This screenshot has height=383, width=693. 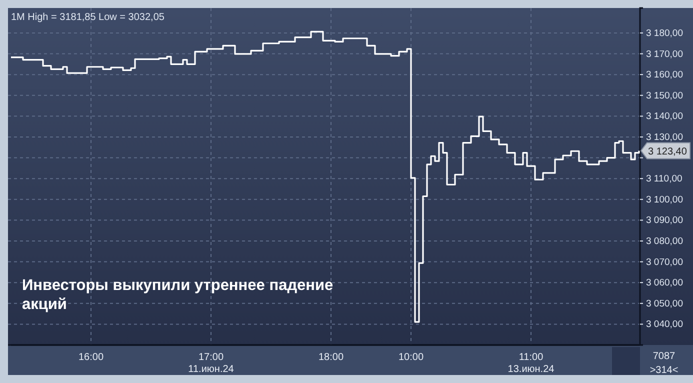 I want to click on y-tick-label: 3 070,00, so click(x=664, y=262).